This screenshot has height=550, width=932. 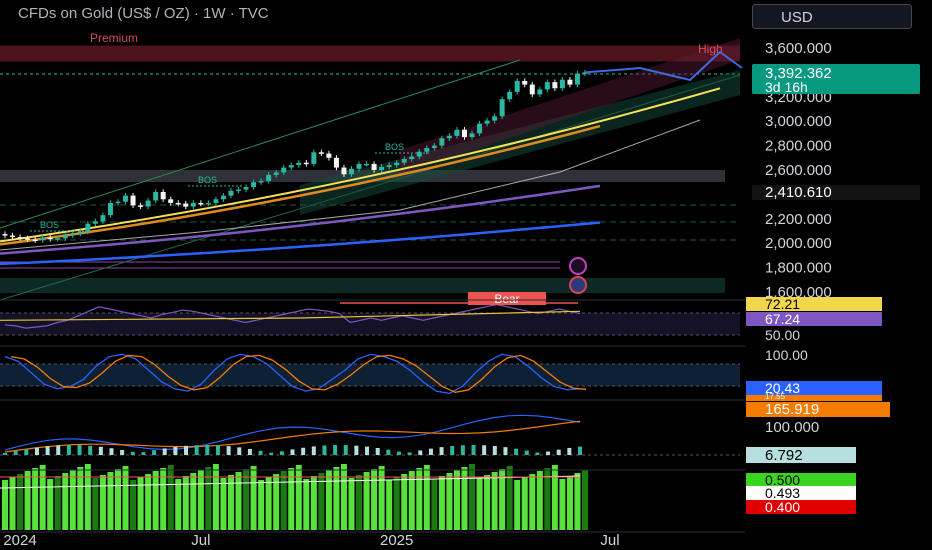 What do you see at coordinates (396, 540) in the screenshot?
I see `time-tick-label: 2025` at bounding box center [396, 540].